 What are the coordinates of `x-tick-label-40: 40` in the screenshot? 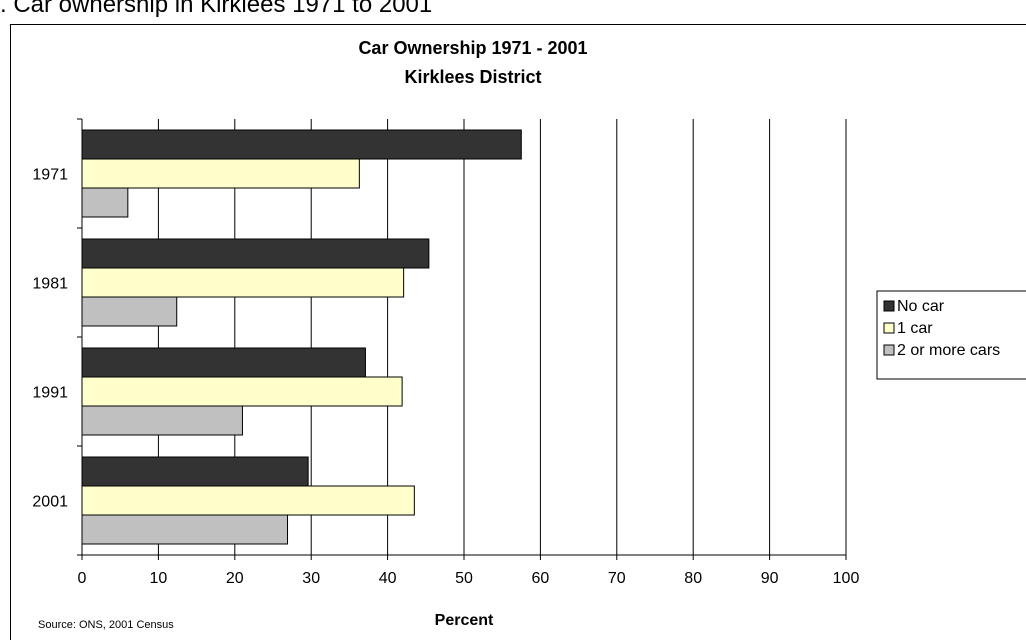 It's located at (388, 578).